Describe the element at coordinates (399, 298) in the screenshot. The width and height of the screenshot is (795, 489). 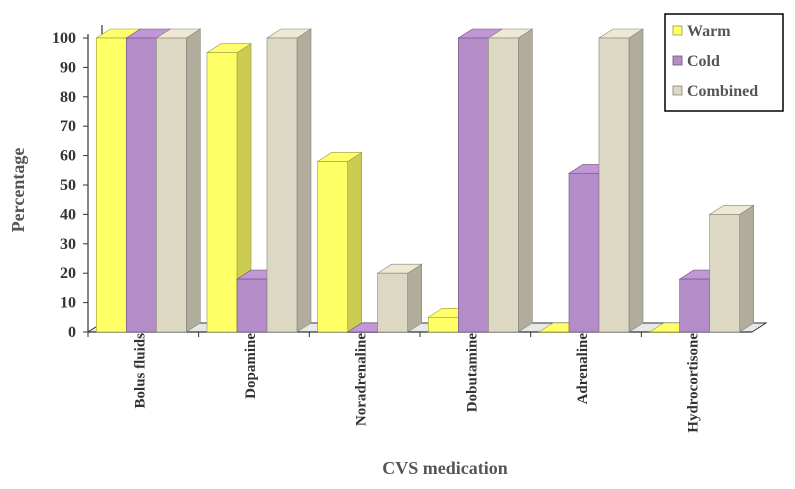
I see `bar-combined-noradrenaline` at that location.